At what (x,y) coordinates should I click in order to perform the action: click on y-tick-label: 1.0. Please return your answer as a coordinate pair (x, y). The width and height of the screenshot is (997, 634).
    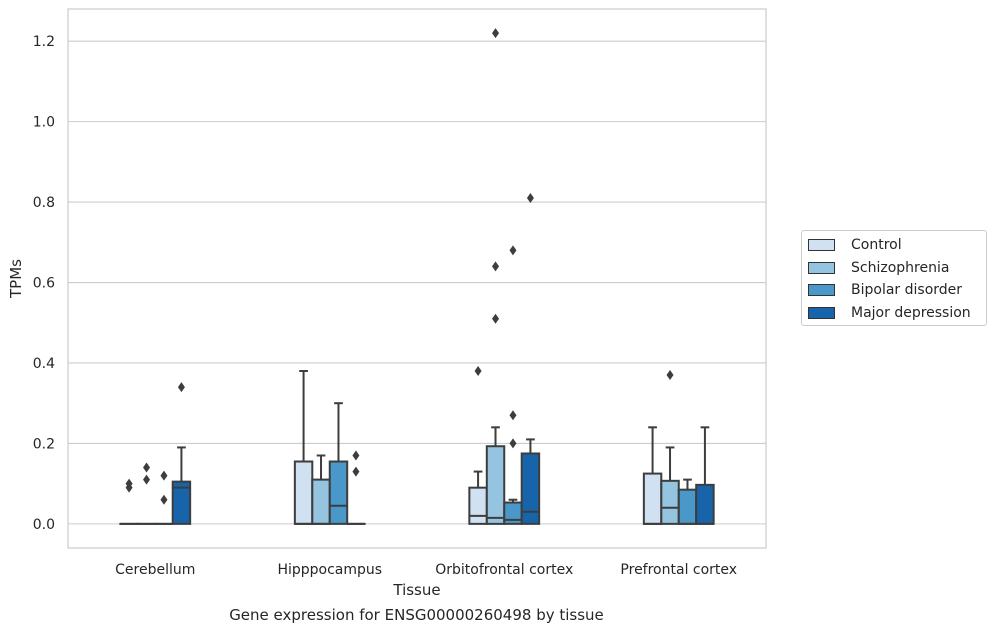
    Looking at the image, I should click on (44, 123).